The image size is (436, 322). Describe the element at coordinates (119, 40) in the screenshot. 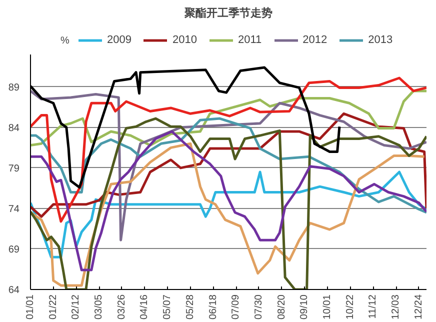

I see `legend-label: 2009` at that location.